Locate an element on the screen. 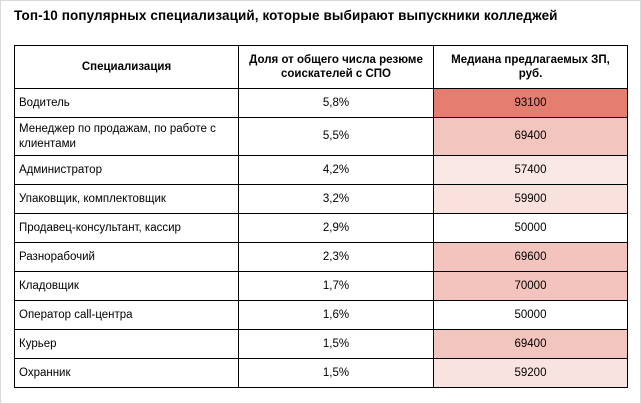 The image size is (641, 404). table-row: Администратор 4,2% 57400 is located at coordinates (321, 170).